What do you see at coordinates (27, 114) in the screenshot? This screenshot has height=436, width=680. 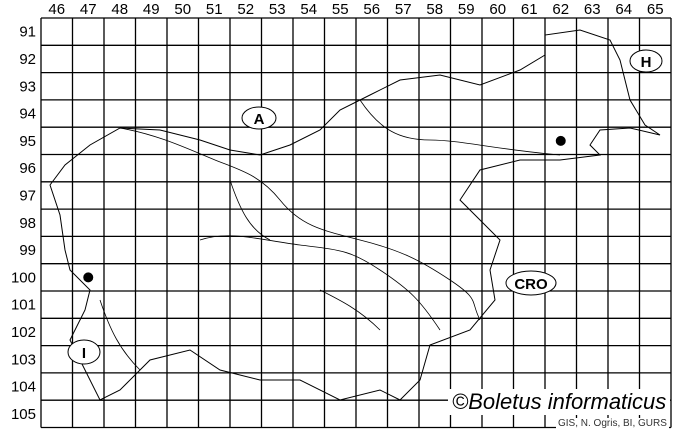 I see `row-label: 94` at bounding box center [27, 114].